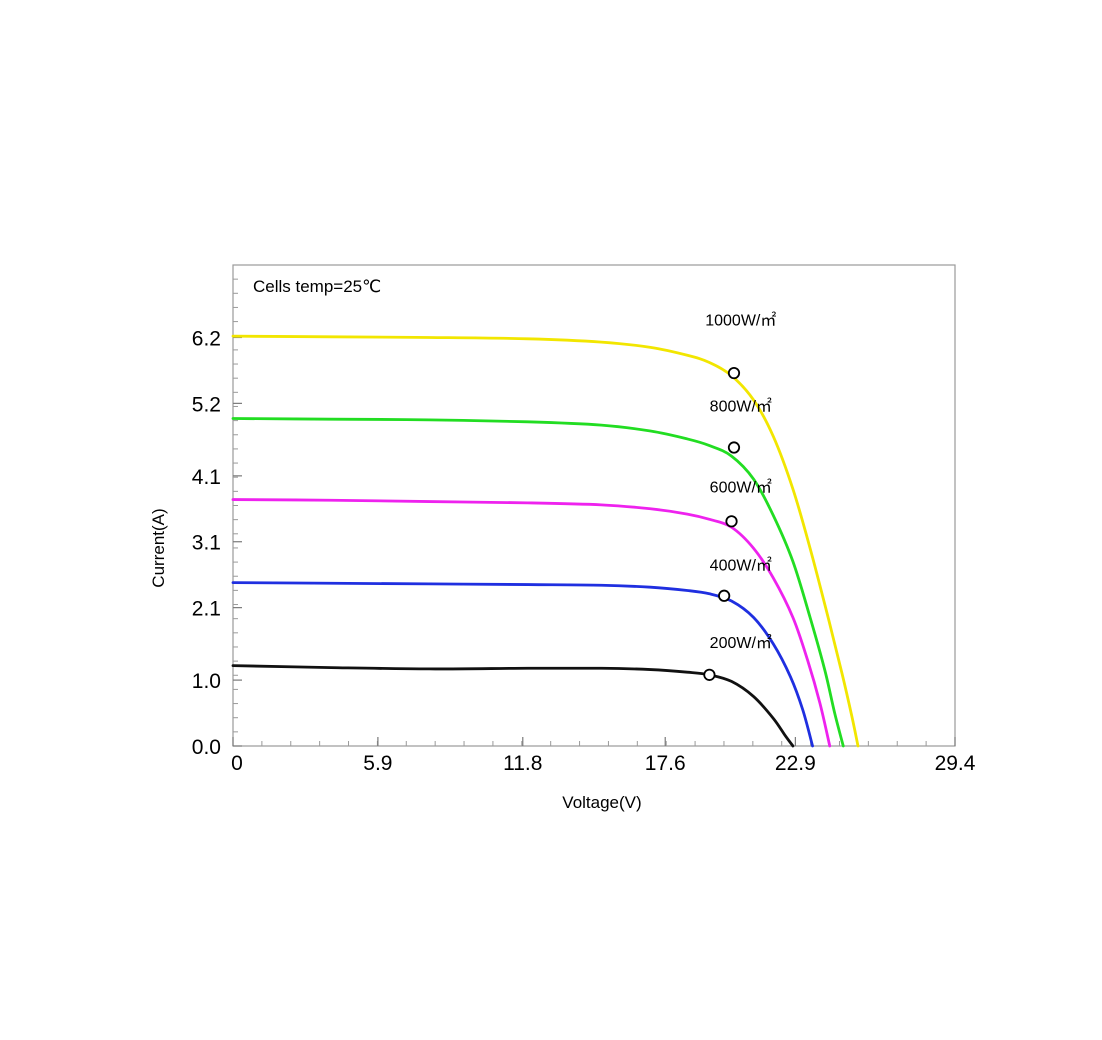 Image resolution: width=1102 pixels, height=1040 pixels. I want to click on cell-temperature-annotation: Cells temp=25℃, so click(317, 286).